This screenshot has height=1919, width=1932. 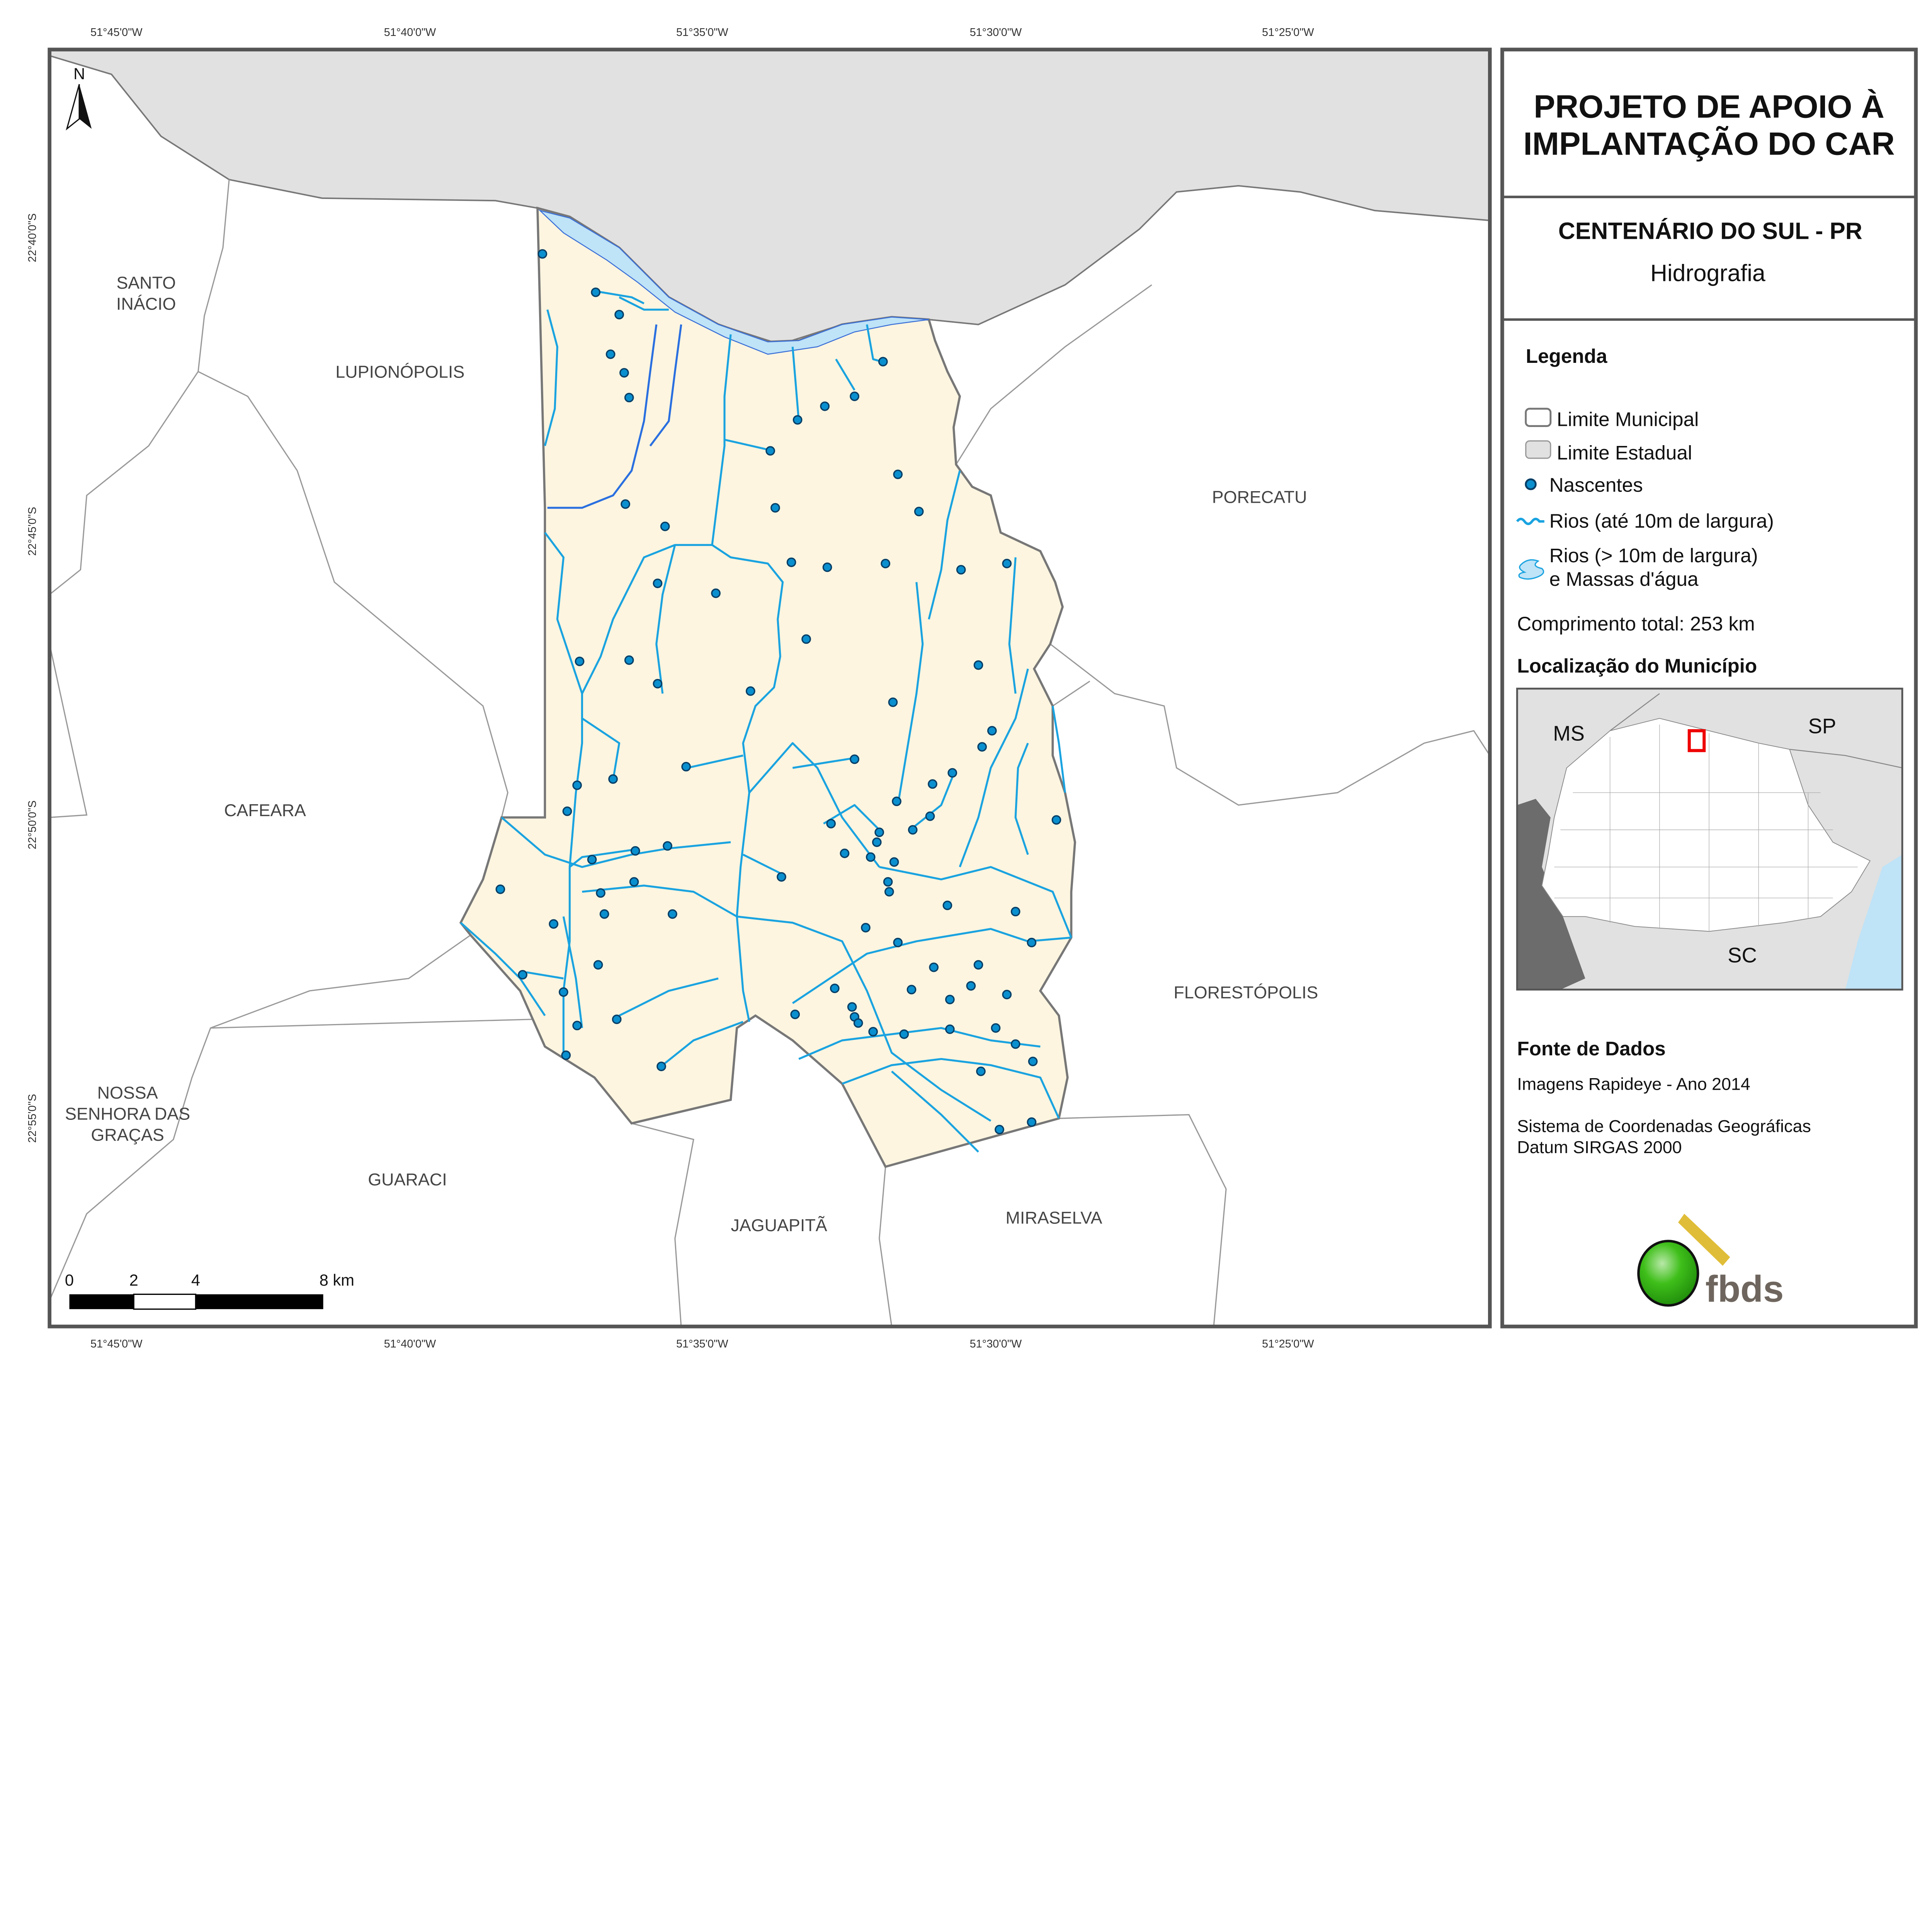 I want to click on label-guaraci: GUARACI, so click(x=407, y=1179).